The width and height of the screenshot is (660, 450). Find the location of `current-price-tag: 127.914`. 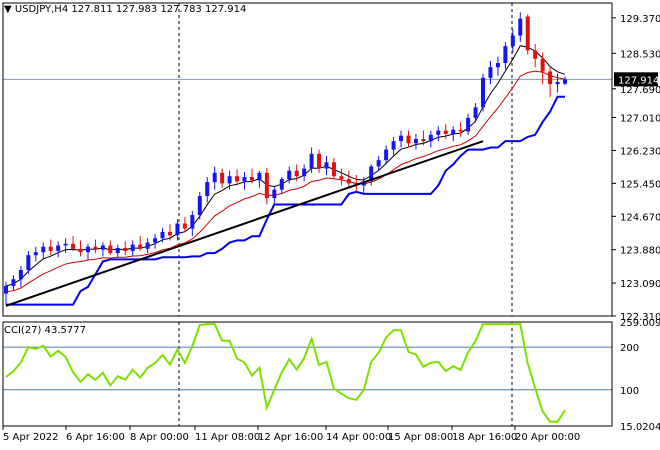

current-price-tag: 127.914 is located at coordinates (636, 79).